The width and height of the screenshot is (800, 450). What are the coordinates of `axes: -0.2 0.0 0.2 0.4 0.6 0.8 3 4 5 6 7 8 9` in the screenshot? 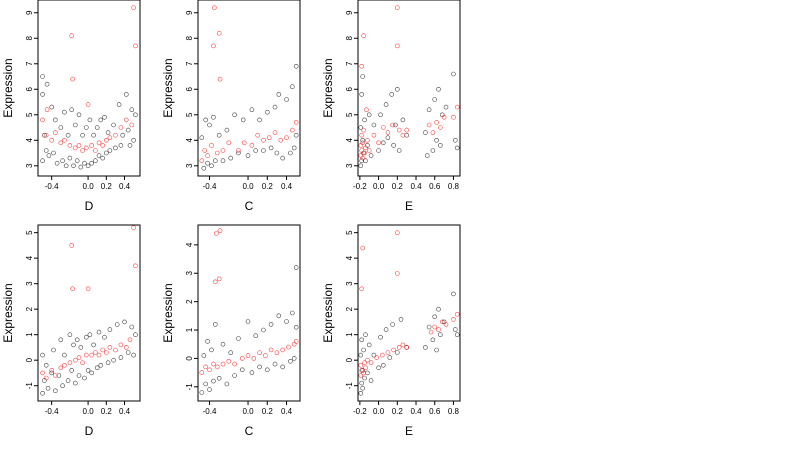 It's located at (402, 100).